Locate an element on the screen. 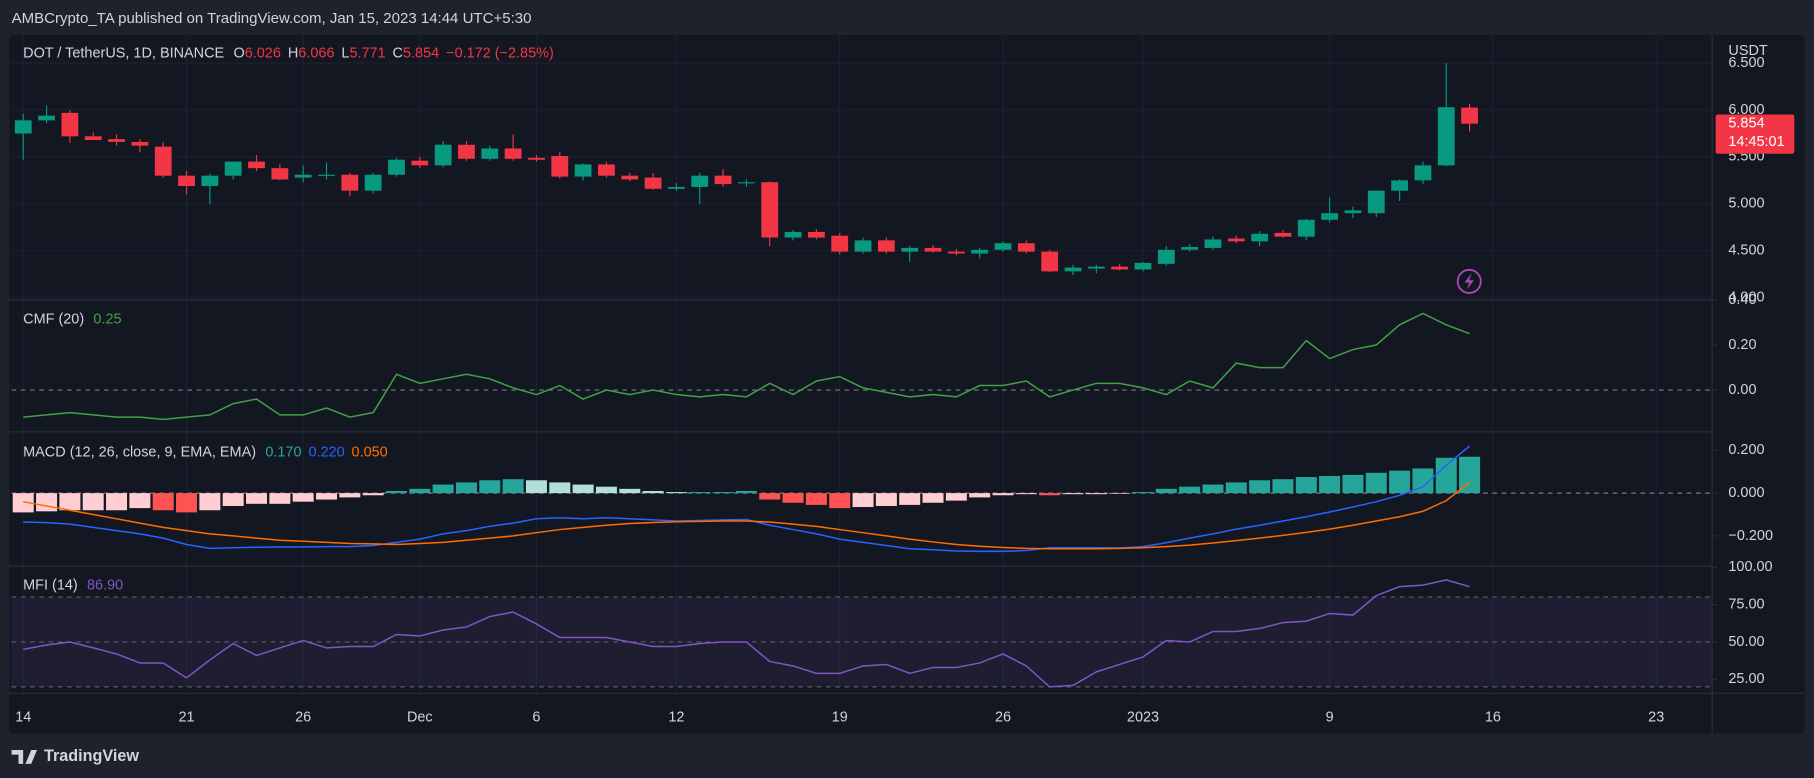 This screenshot has width=1814, height=778. x-tick-label: 19 is located at coordinates (840, 717).